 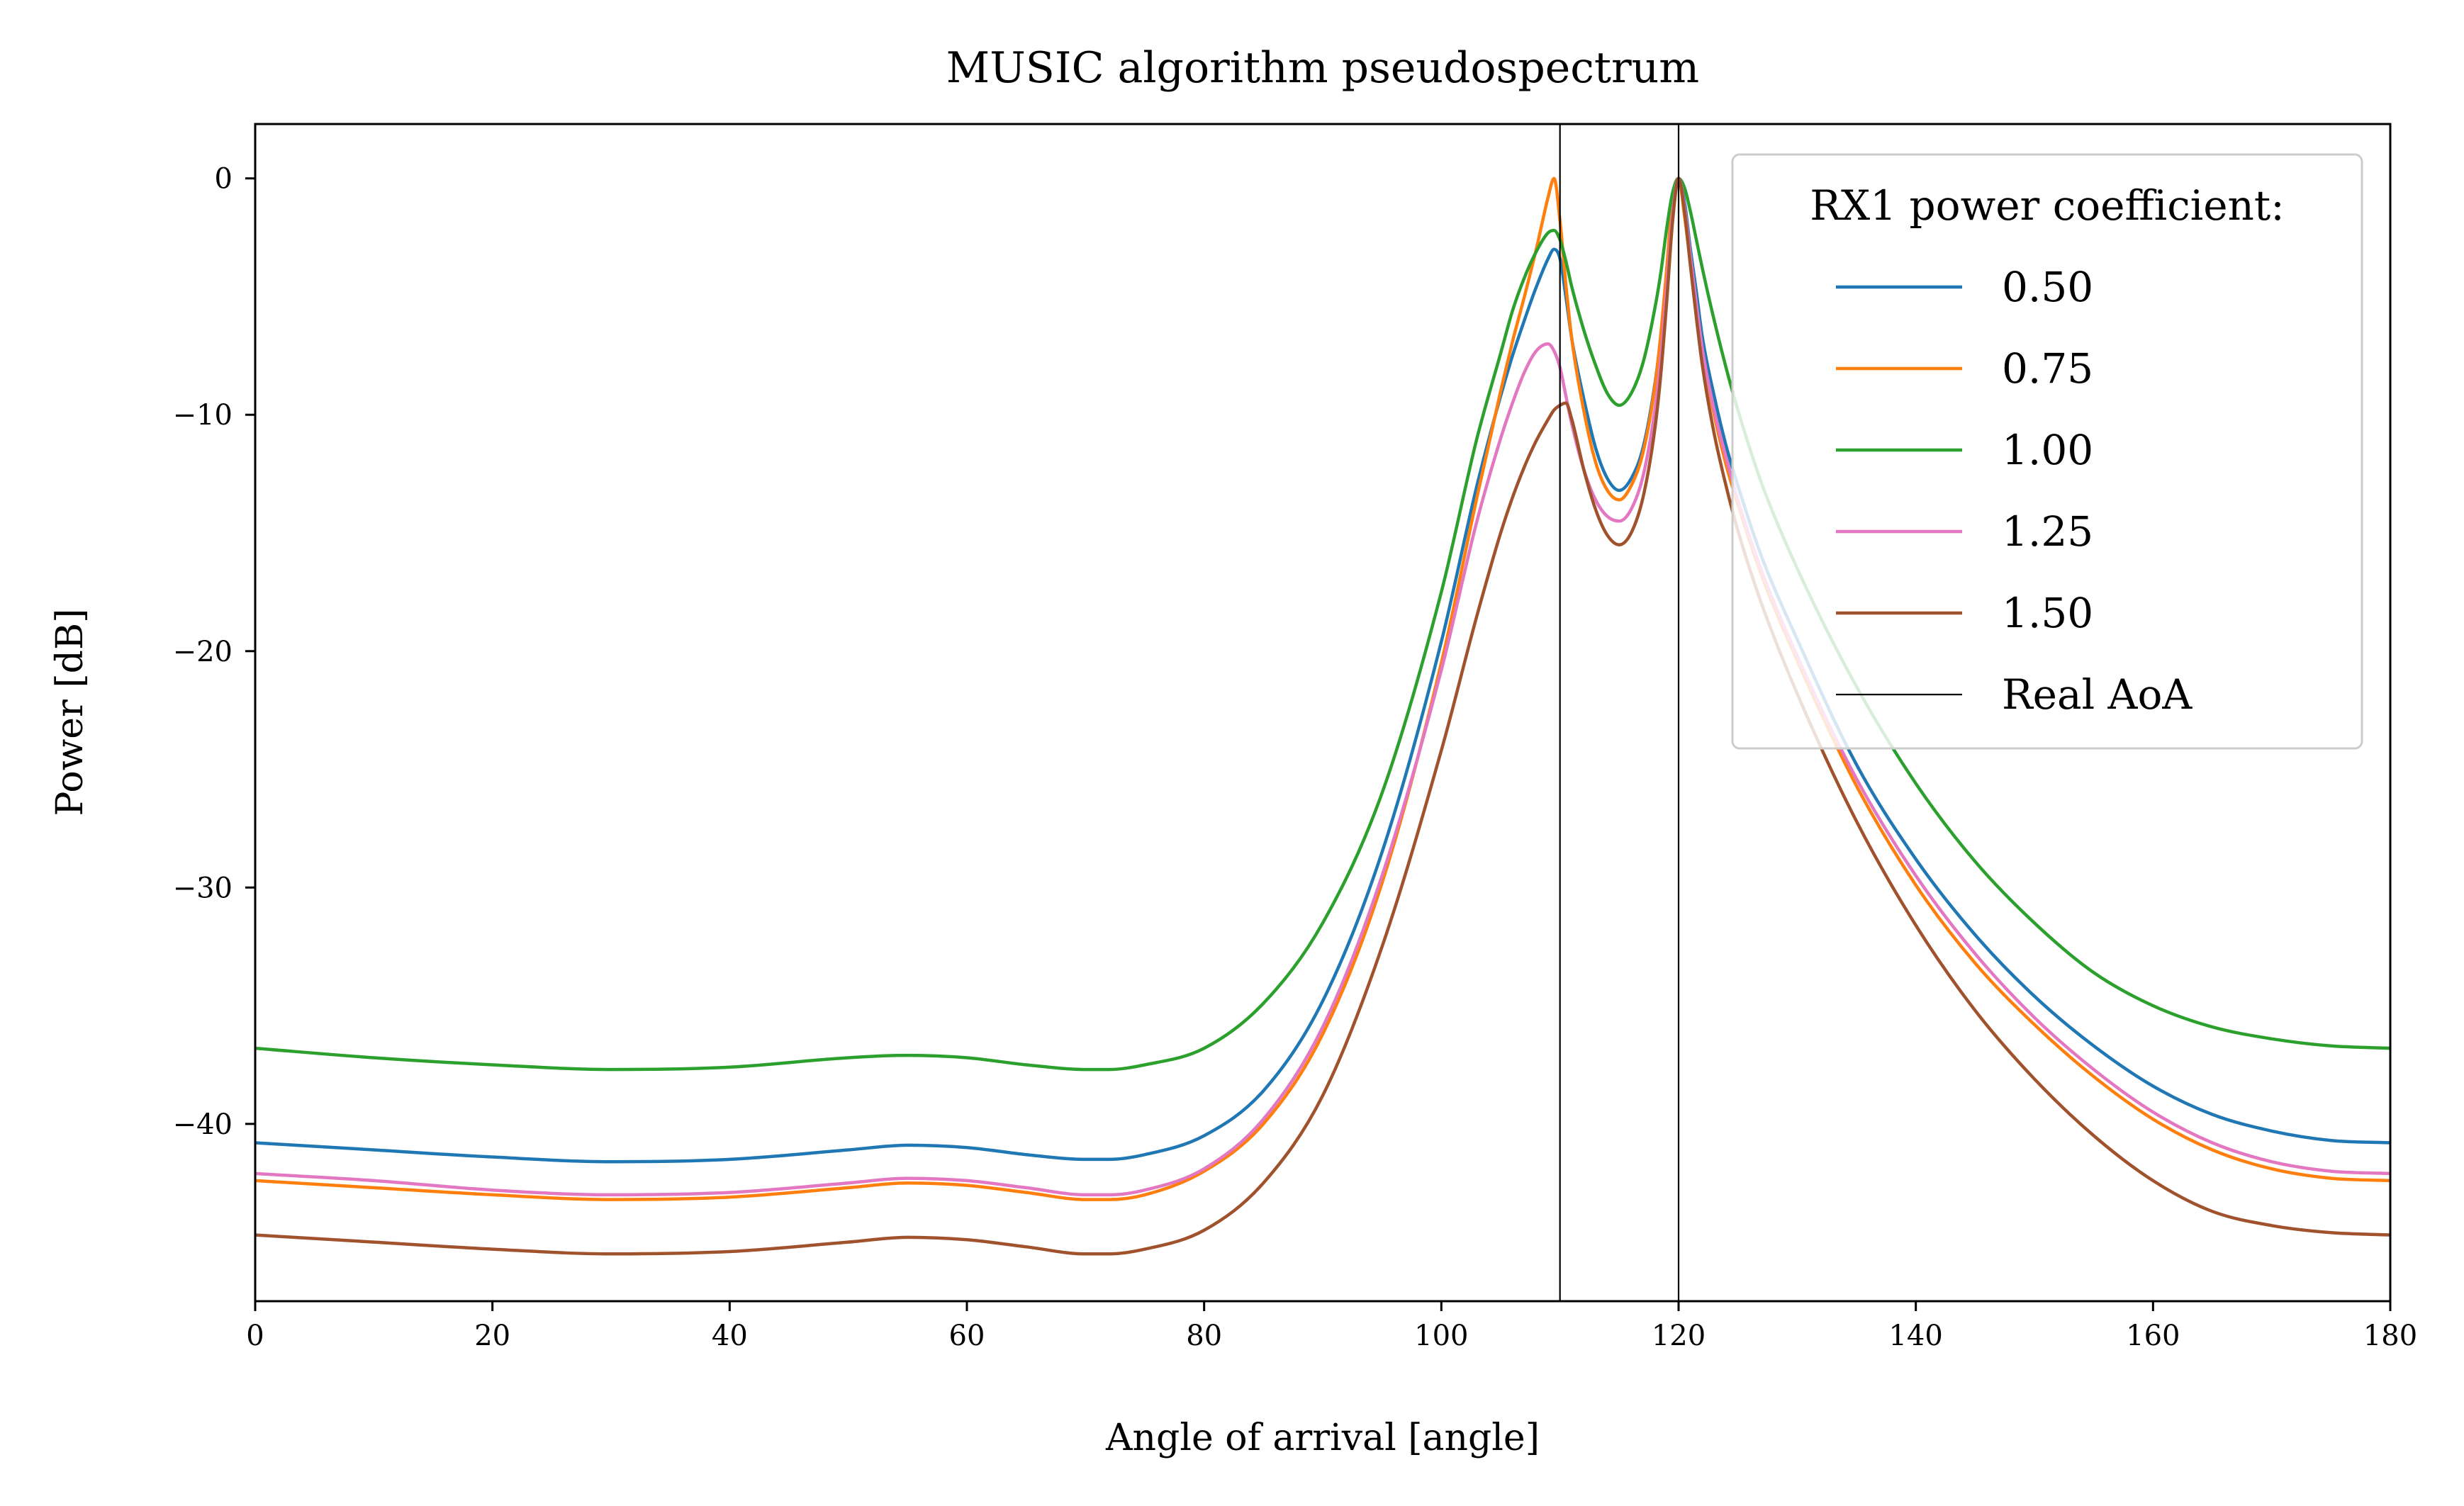 I want to click on y-axis: 0 −10 −20 −30 −40, so click(x=214, y=652).